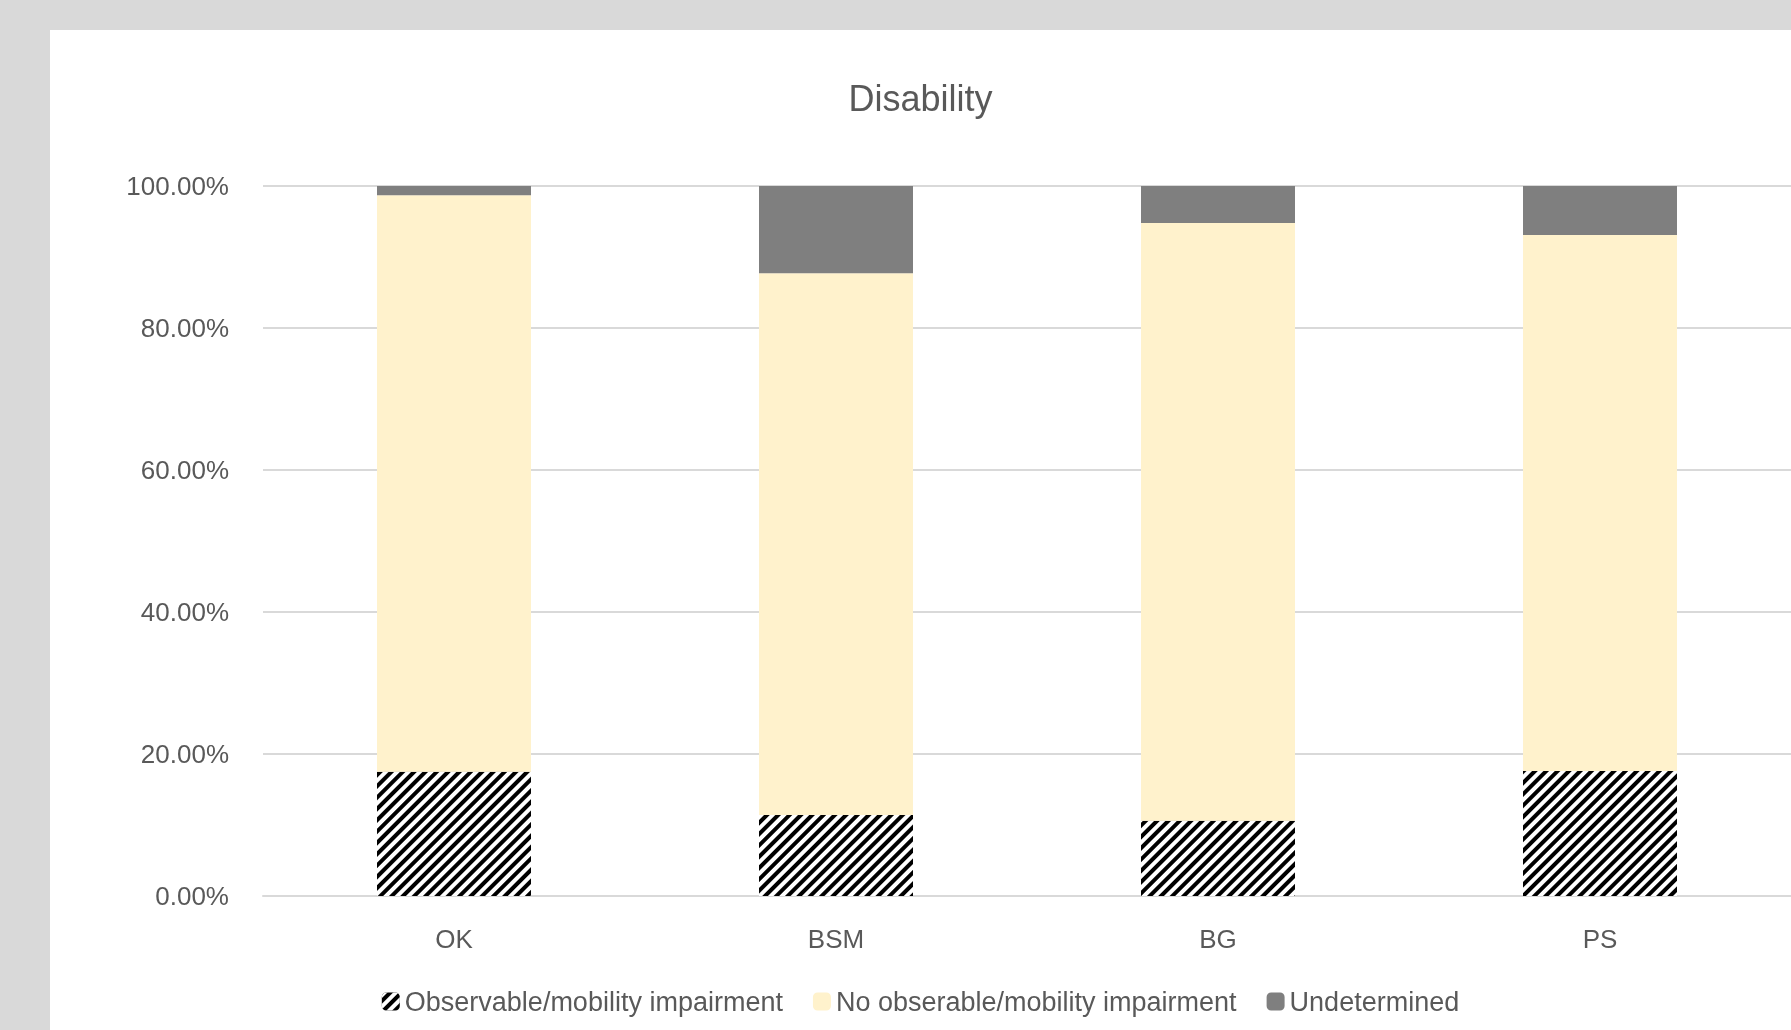 Image resolution: width=1791 pixels, height=1030 pixels. I want to click on x-tick-label: PS, so click(1600, 939).